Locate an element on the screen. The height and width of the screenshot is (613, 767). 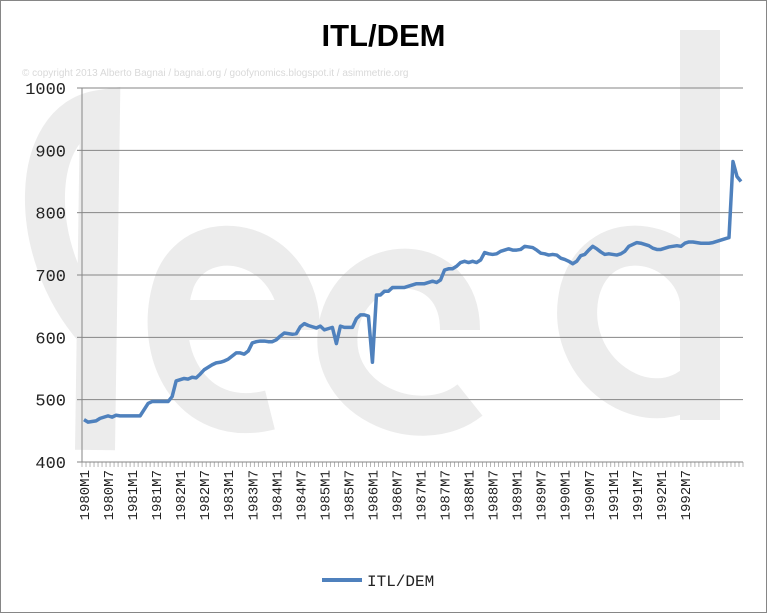
x-tick-label: 1990M7 is located at coordinates (591, 495).